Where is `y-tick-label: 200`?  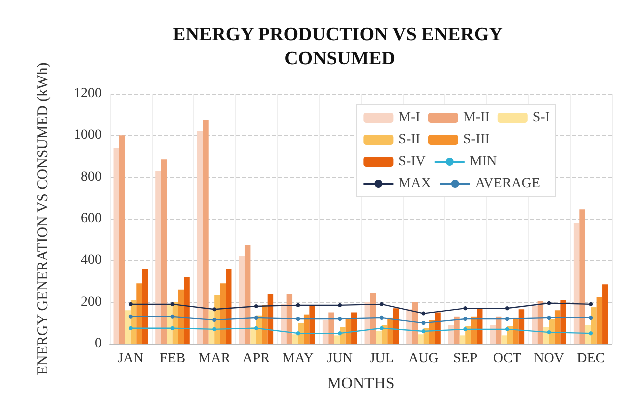
y-tick-label: 200 is located at coordinates (91, 302).